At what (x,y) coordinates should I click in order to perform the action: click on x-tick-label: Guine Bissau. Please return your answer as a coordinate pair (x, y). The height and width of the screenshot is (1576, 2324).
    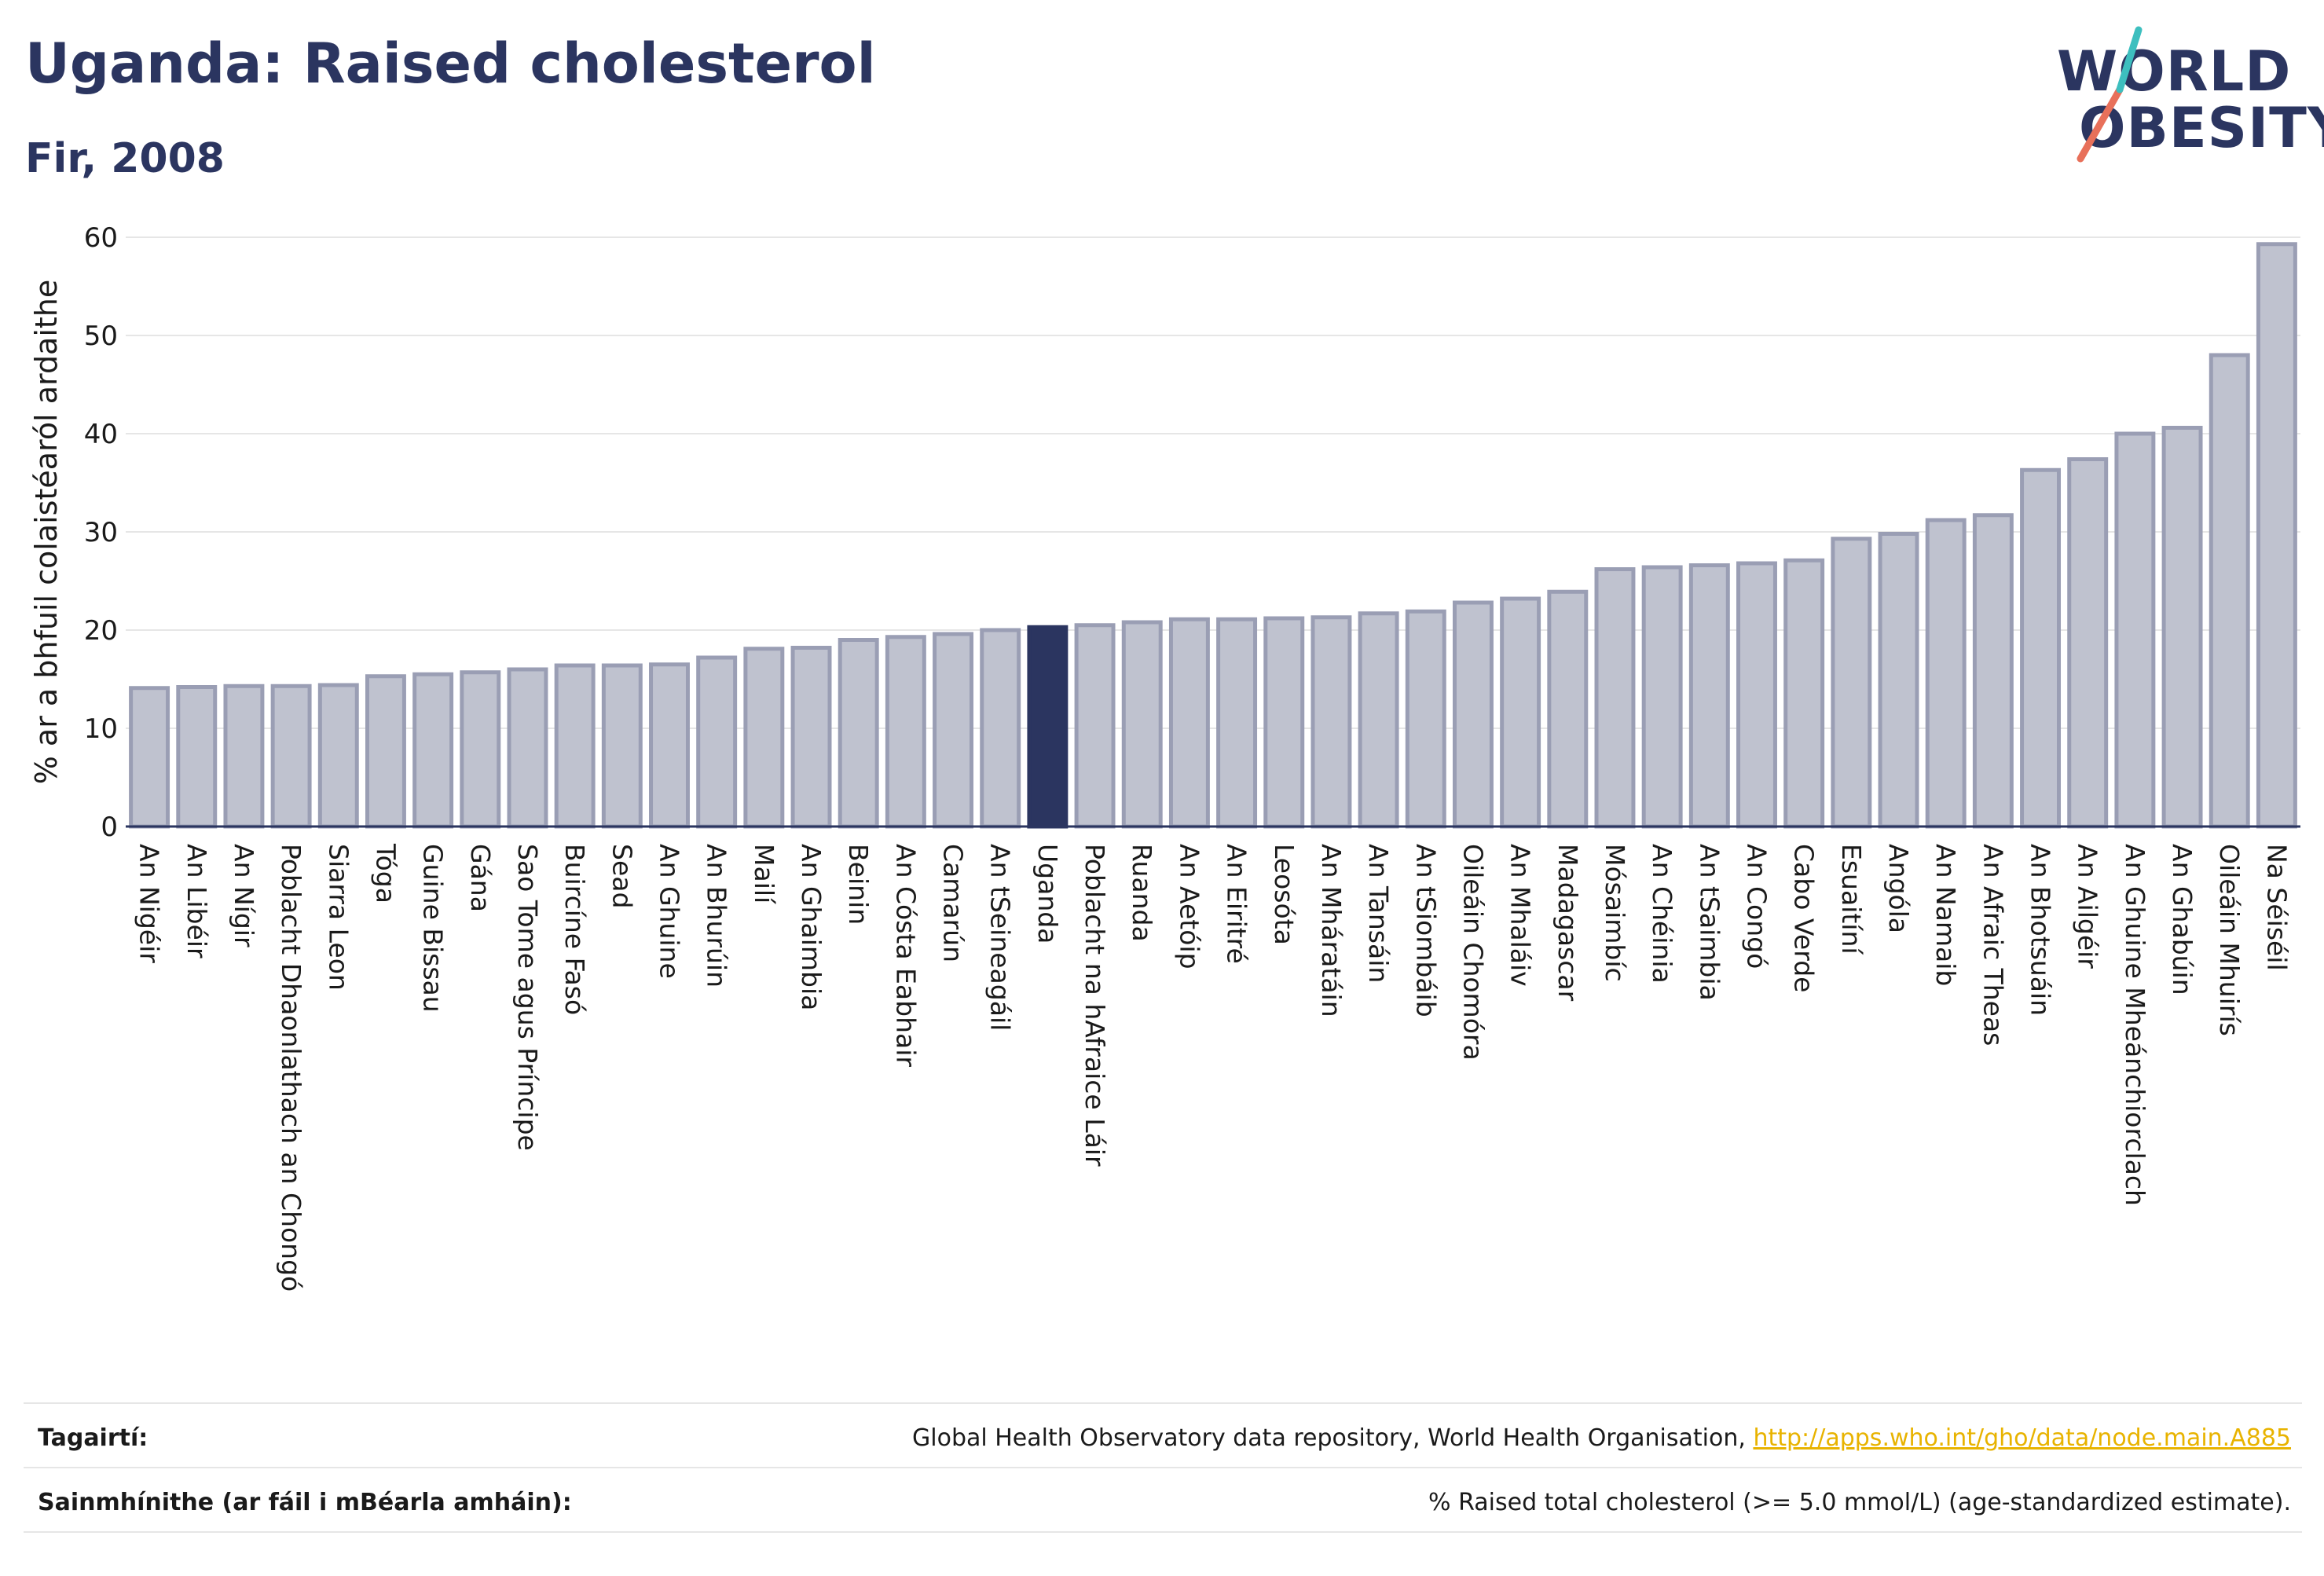
    Looking at the image, I should click on (433, 928).